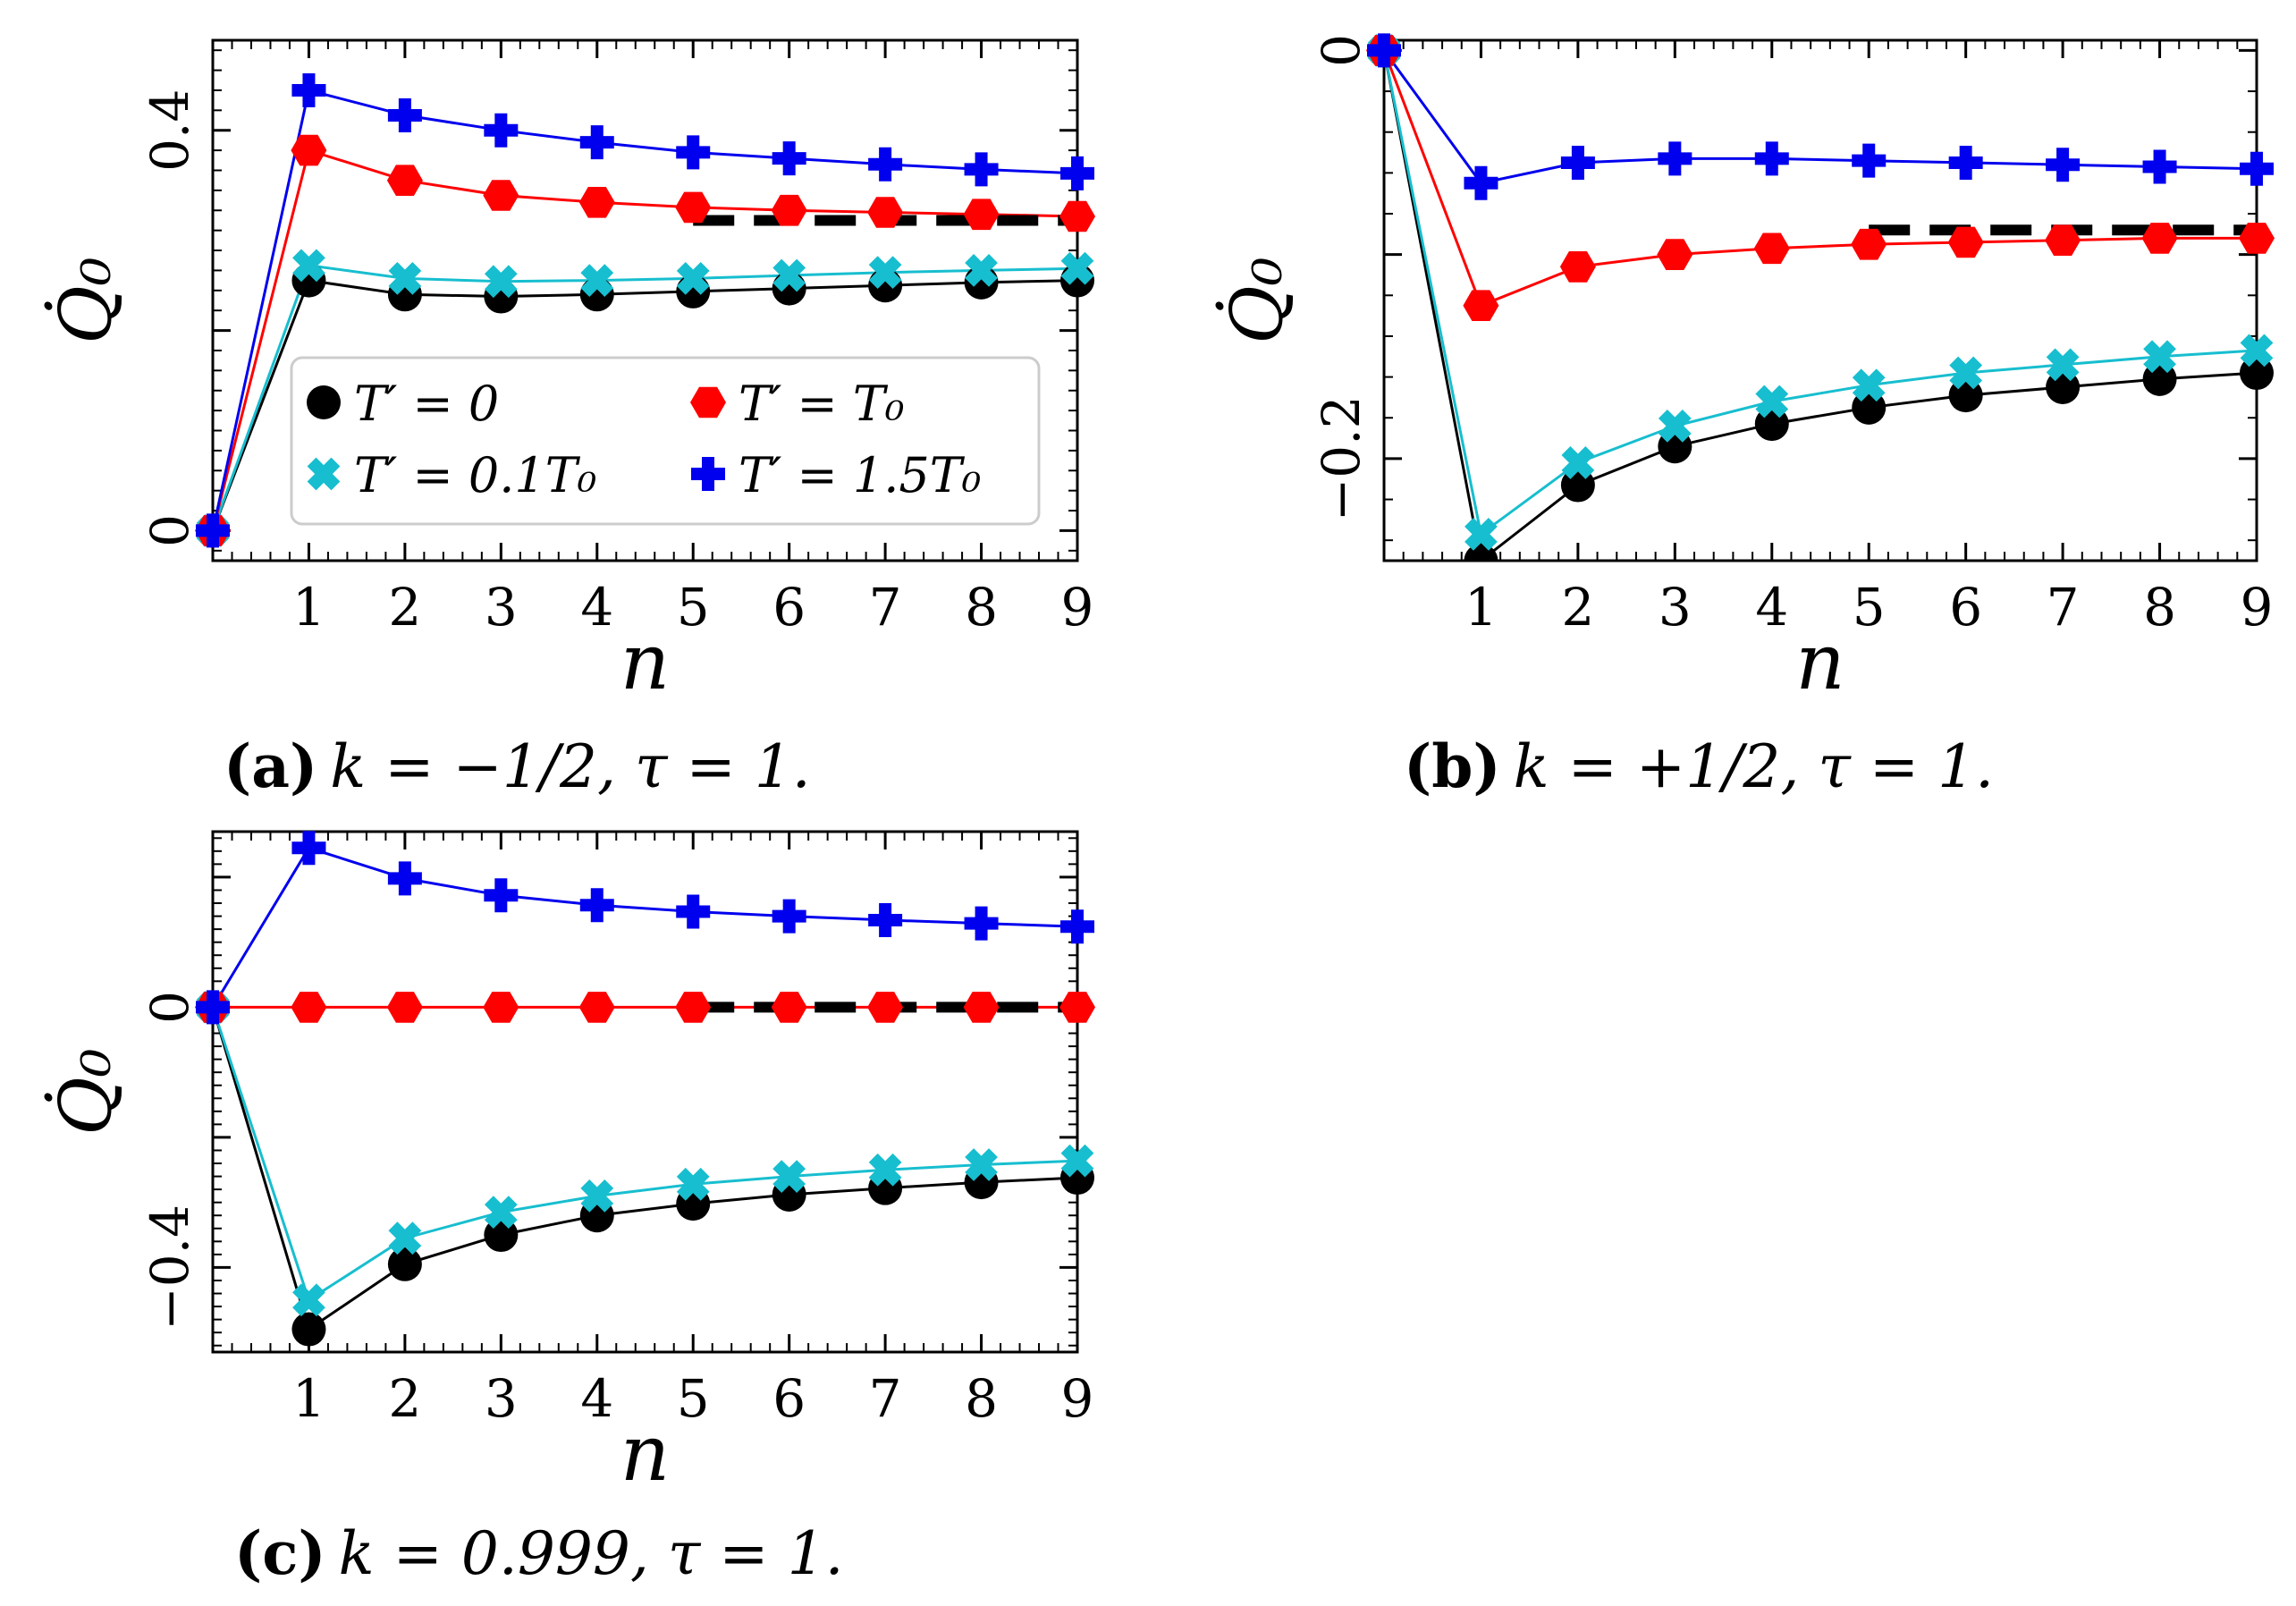 The height and width of the screenshot is (1606, 2296). Describe the element at coordinates (169, 1268) in the screenshot. I see `y-tick-label: −0.4` at that location.